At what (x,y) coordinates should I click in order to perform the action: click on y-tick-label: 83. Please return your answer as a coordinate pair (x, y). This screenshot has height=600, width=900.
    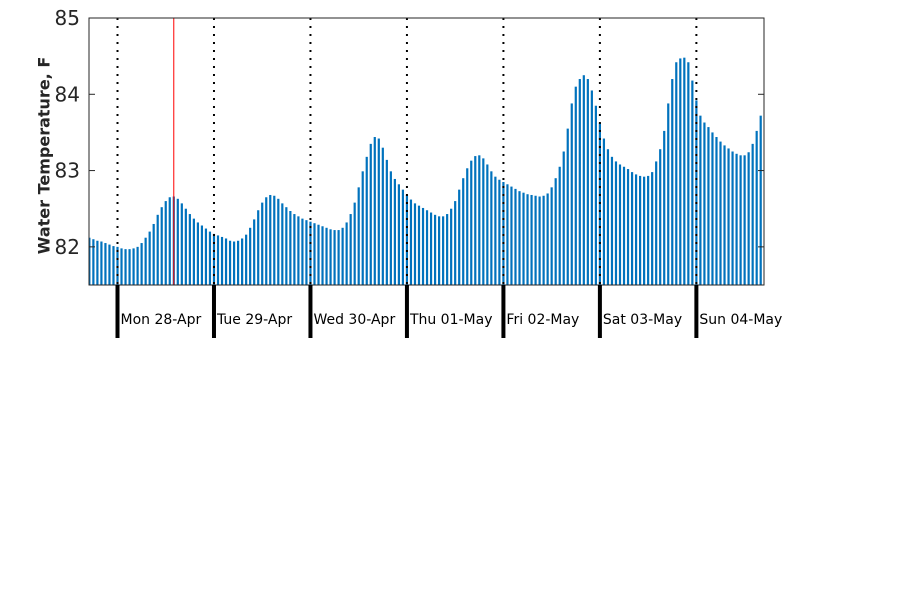
    Looking at the image, I should click on (67, 171).